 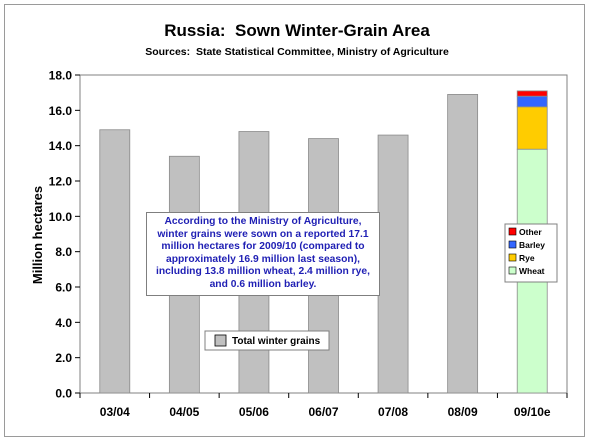 I want to click on y-tick-label: 8.0, so click(x=63, y=252).